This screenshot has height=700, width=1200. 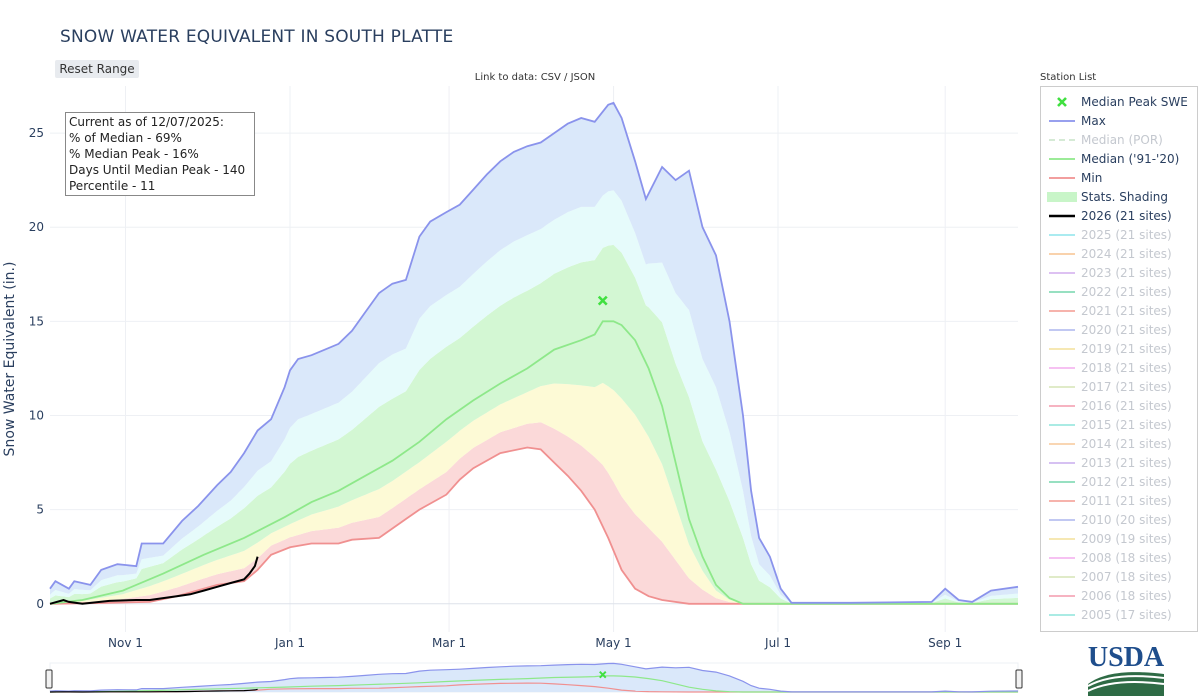 What do you see at coordinates (1126, 311) in the screenshot?
I see `legend-label-11: 2021 (21 sites)` at bounding box center [1126, 311].